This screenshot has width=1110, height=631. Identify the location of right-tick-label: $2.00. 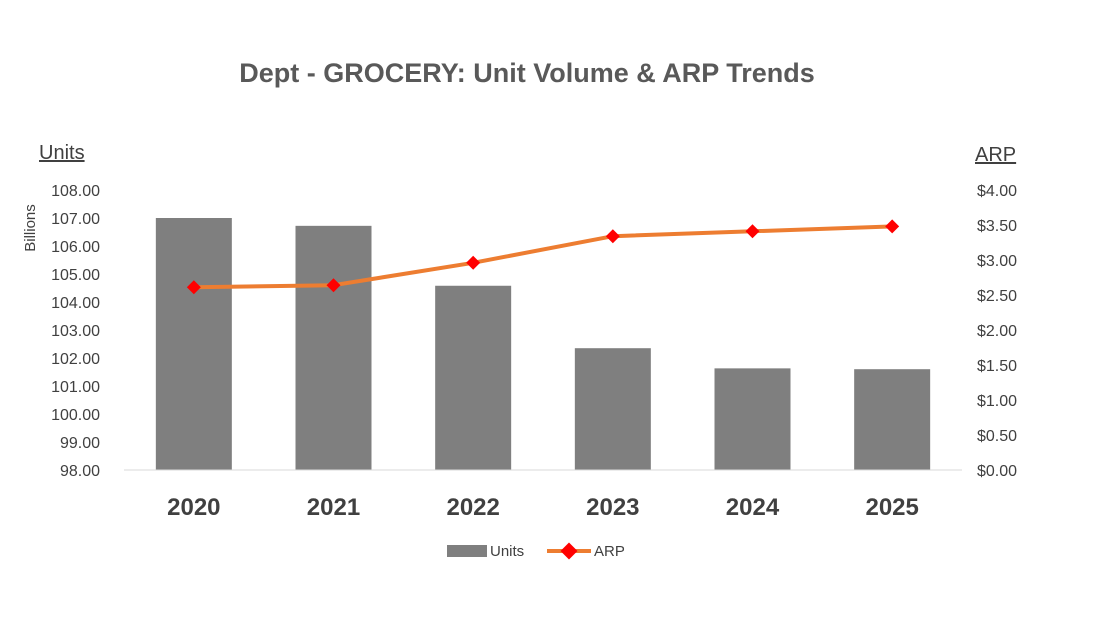
(997, 331).